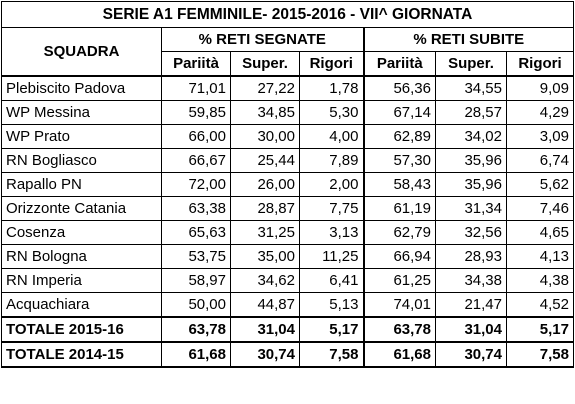  Describe the element at coordinates (540, 112) in the screenshot. I see `value-cell: 4,29` at that location.